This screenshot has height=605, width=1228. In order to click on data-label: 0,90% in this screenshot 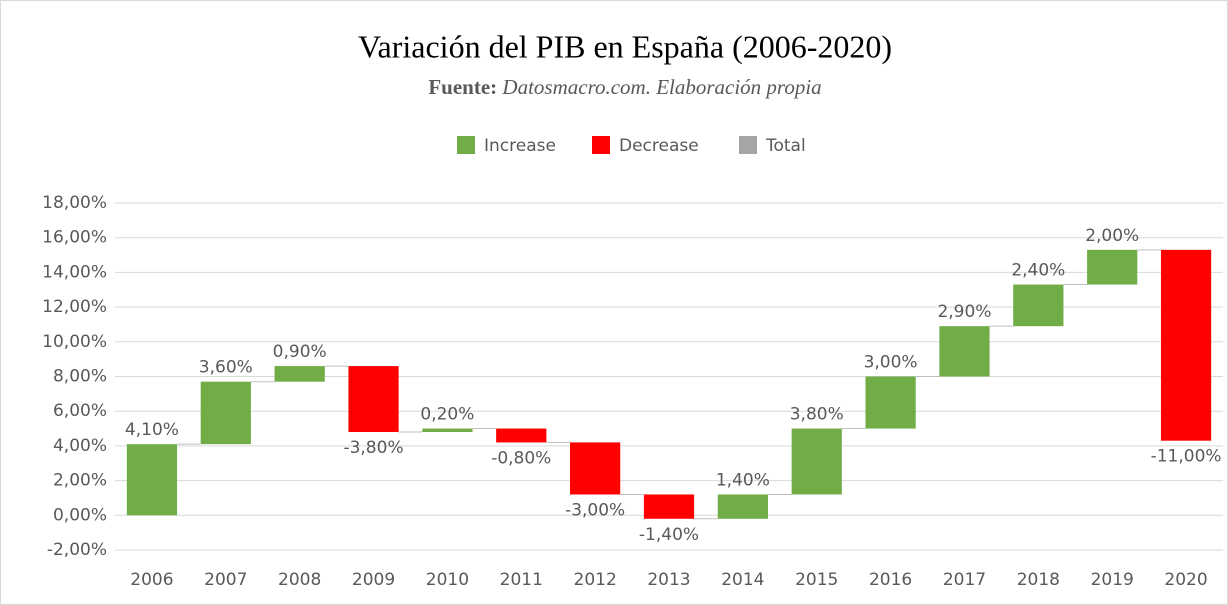, I will do `click(300, 352)`.